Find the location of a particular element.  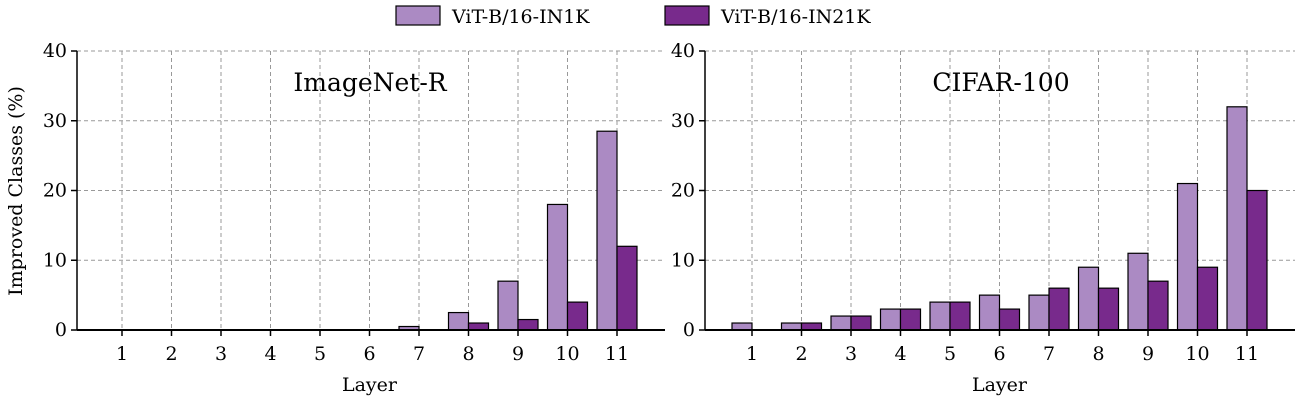

legend: ViT-B/16-IN1K ViT-B/16-IN21K is located at coordinates (633, 16).